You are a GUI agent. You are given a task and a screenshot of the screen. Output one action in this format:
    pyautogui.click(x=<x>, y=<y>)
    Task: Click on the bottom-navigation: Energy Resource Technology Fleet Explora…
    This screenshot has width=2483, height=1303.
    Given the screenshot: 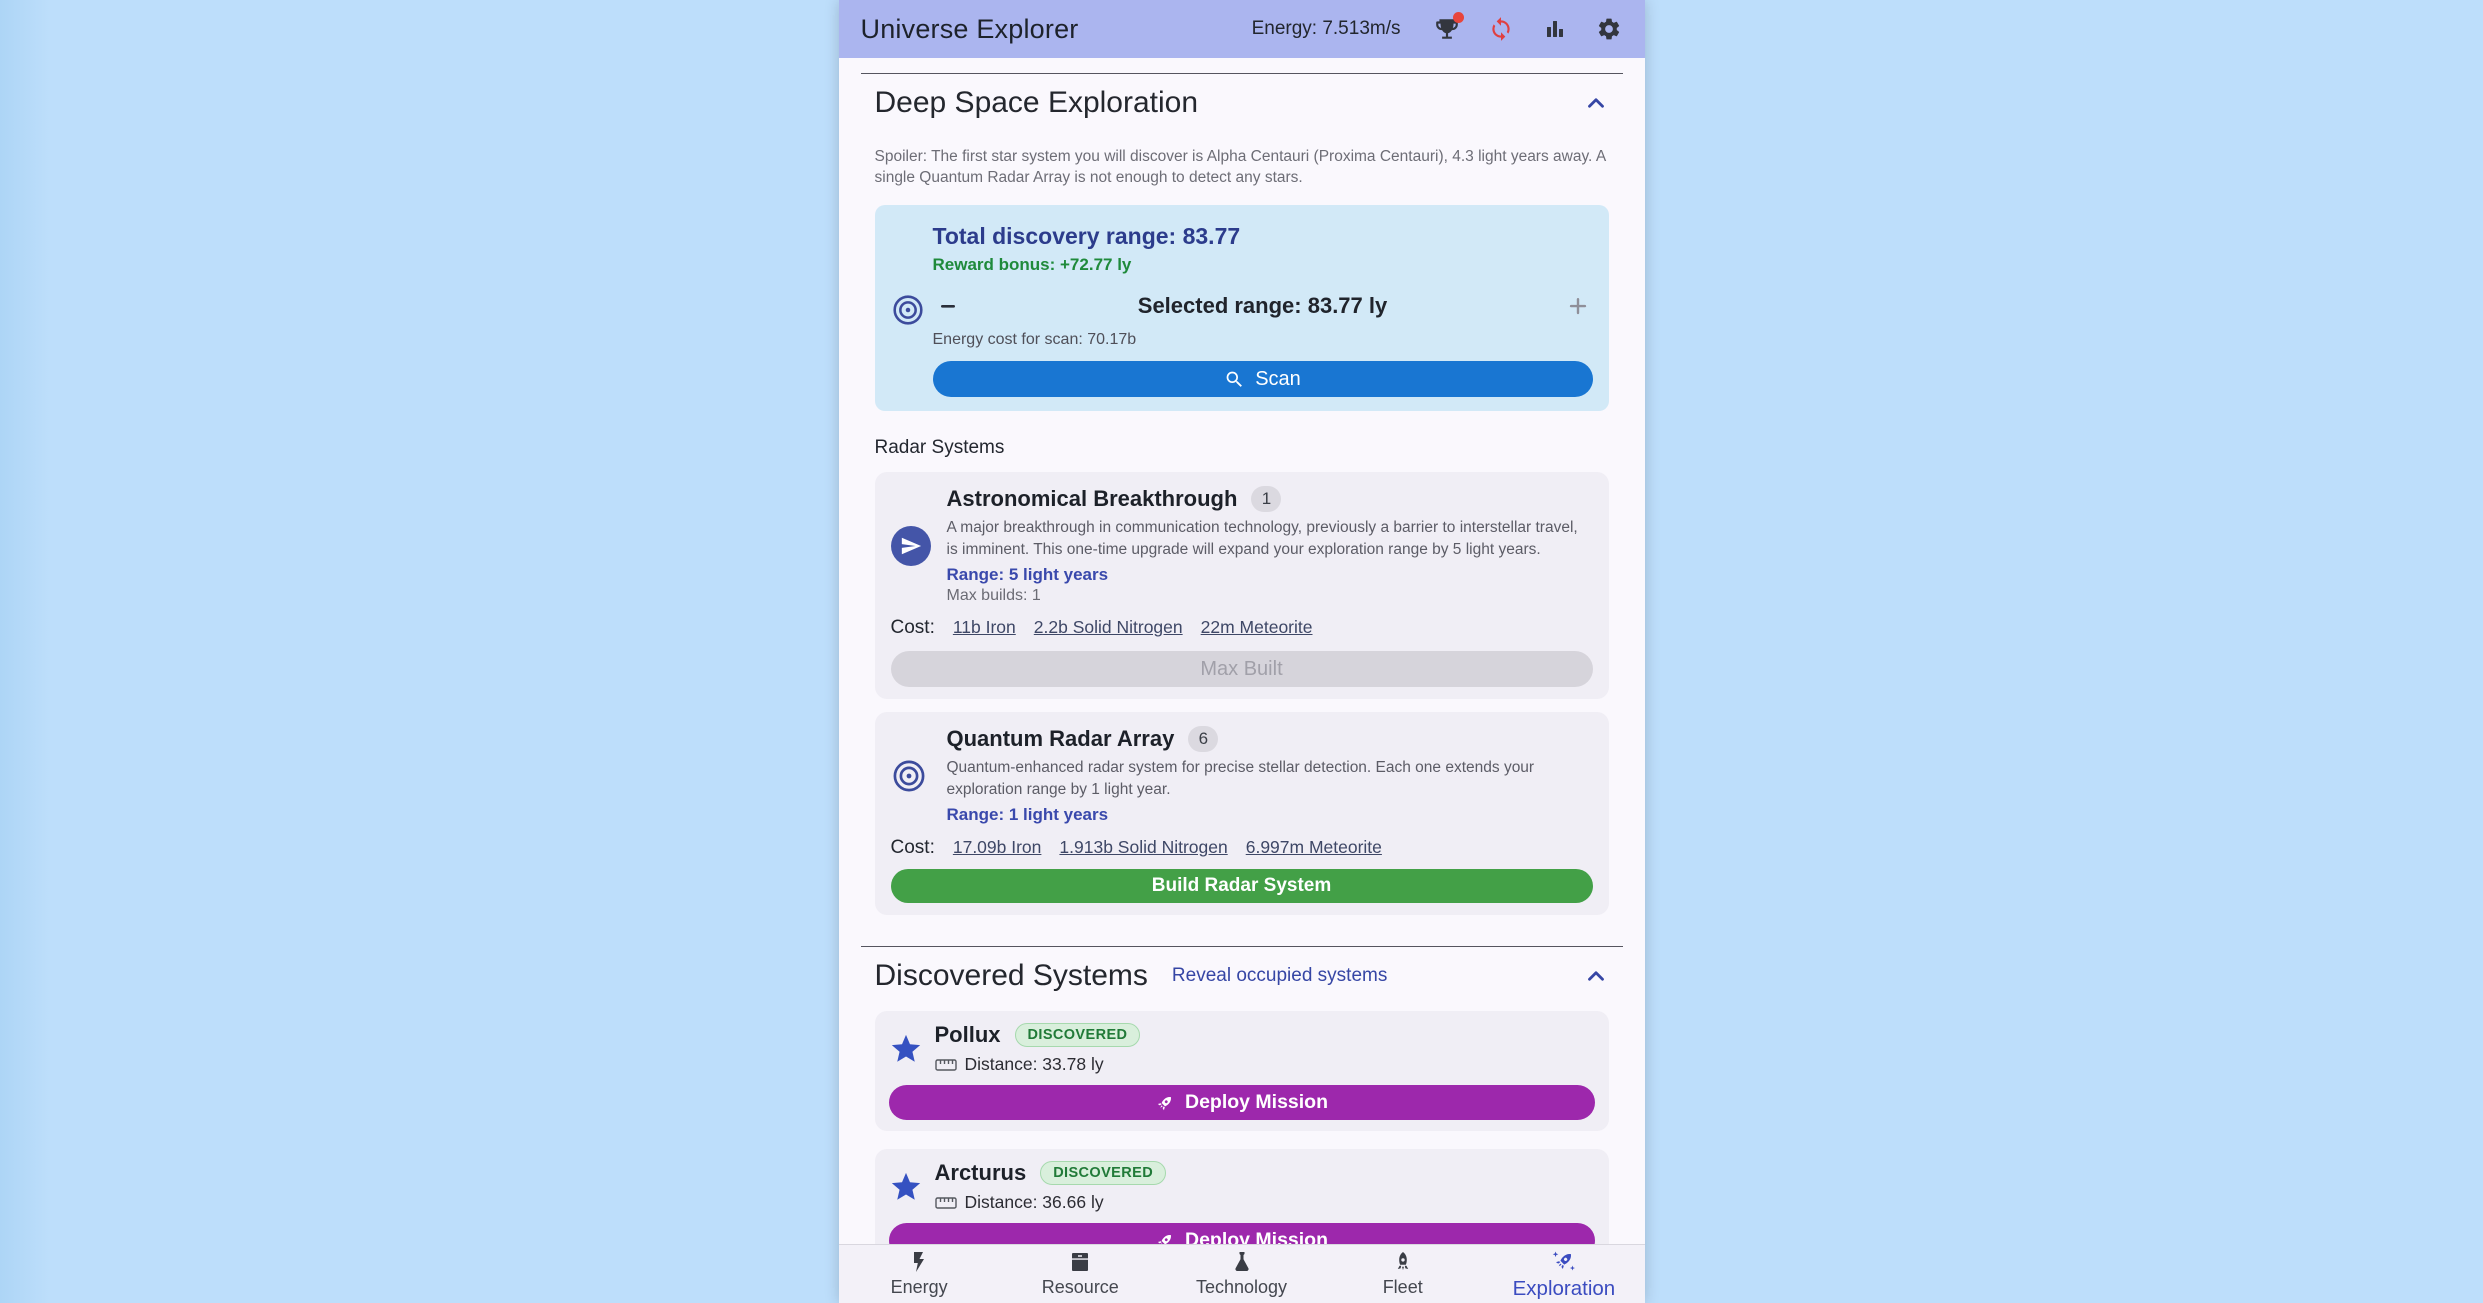 What is the action you would take?
    pyautogui.click(x=1241, y=1273)
    